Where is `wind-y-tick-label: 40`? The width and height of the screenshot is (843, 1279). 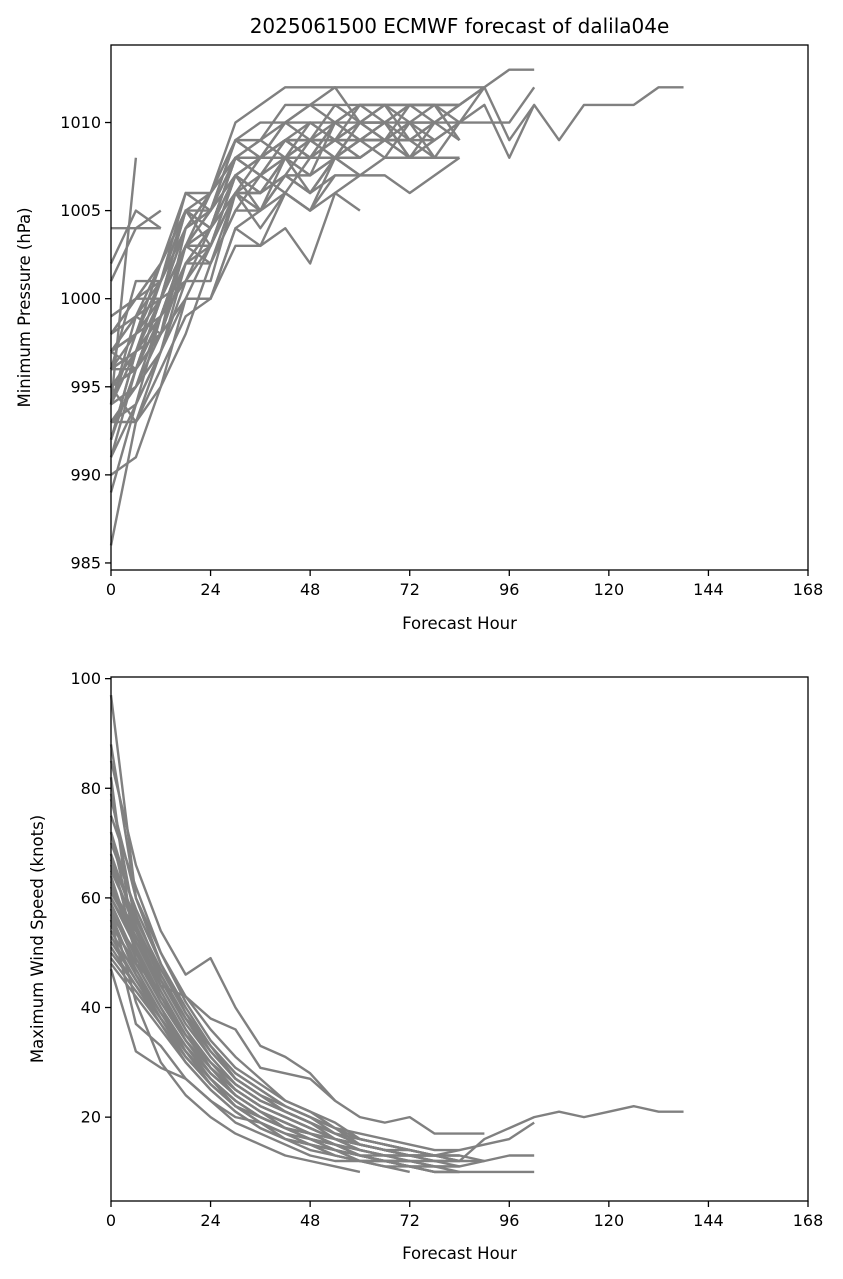 wind-y-tick-label: 40 is located at coordinates (91, 1007).